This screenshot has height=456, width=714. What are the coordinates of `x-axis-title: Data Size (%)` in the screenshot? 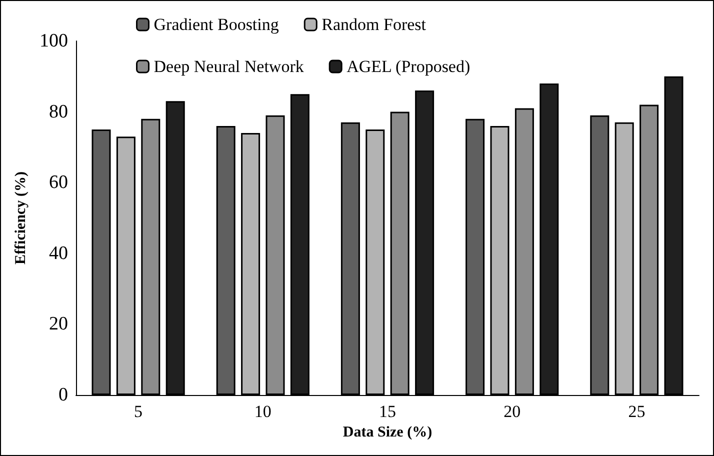 It's located at (387, 432).